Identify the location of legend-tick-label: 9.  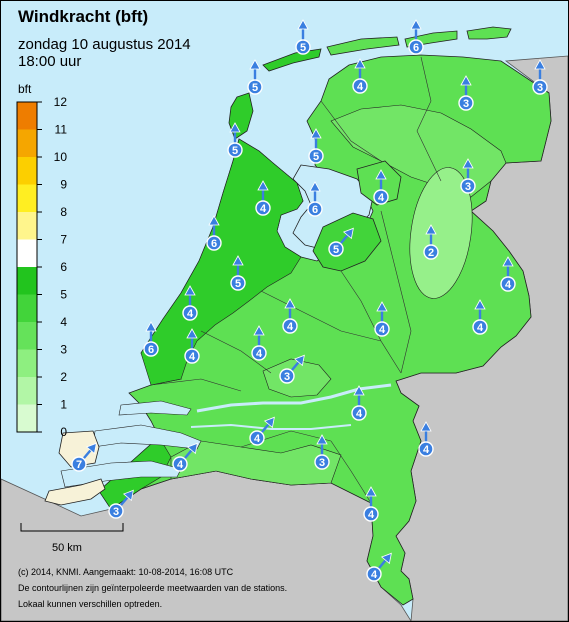
(63, 185).